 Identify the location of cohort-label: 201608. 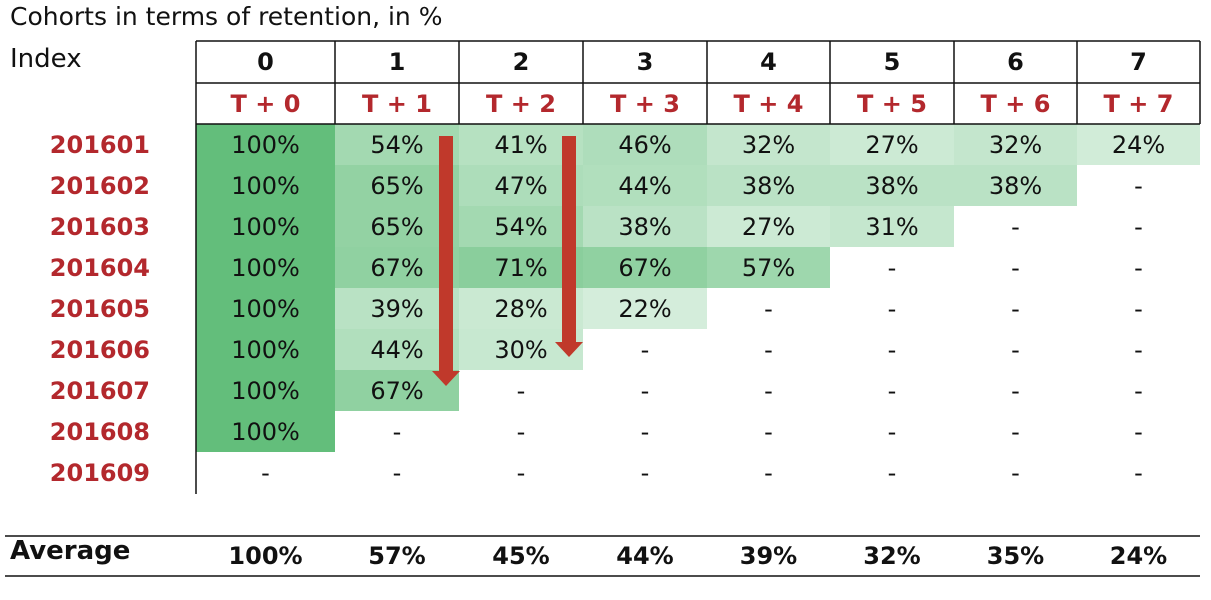
(99, 431).